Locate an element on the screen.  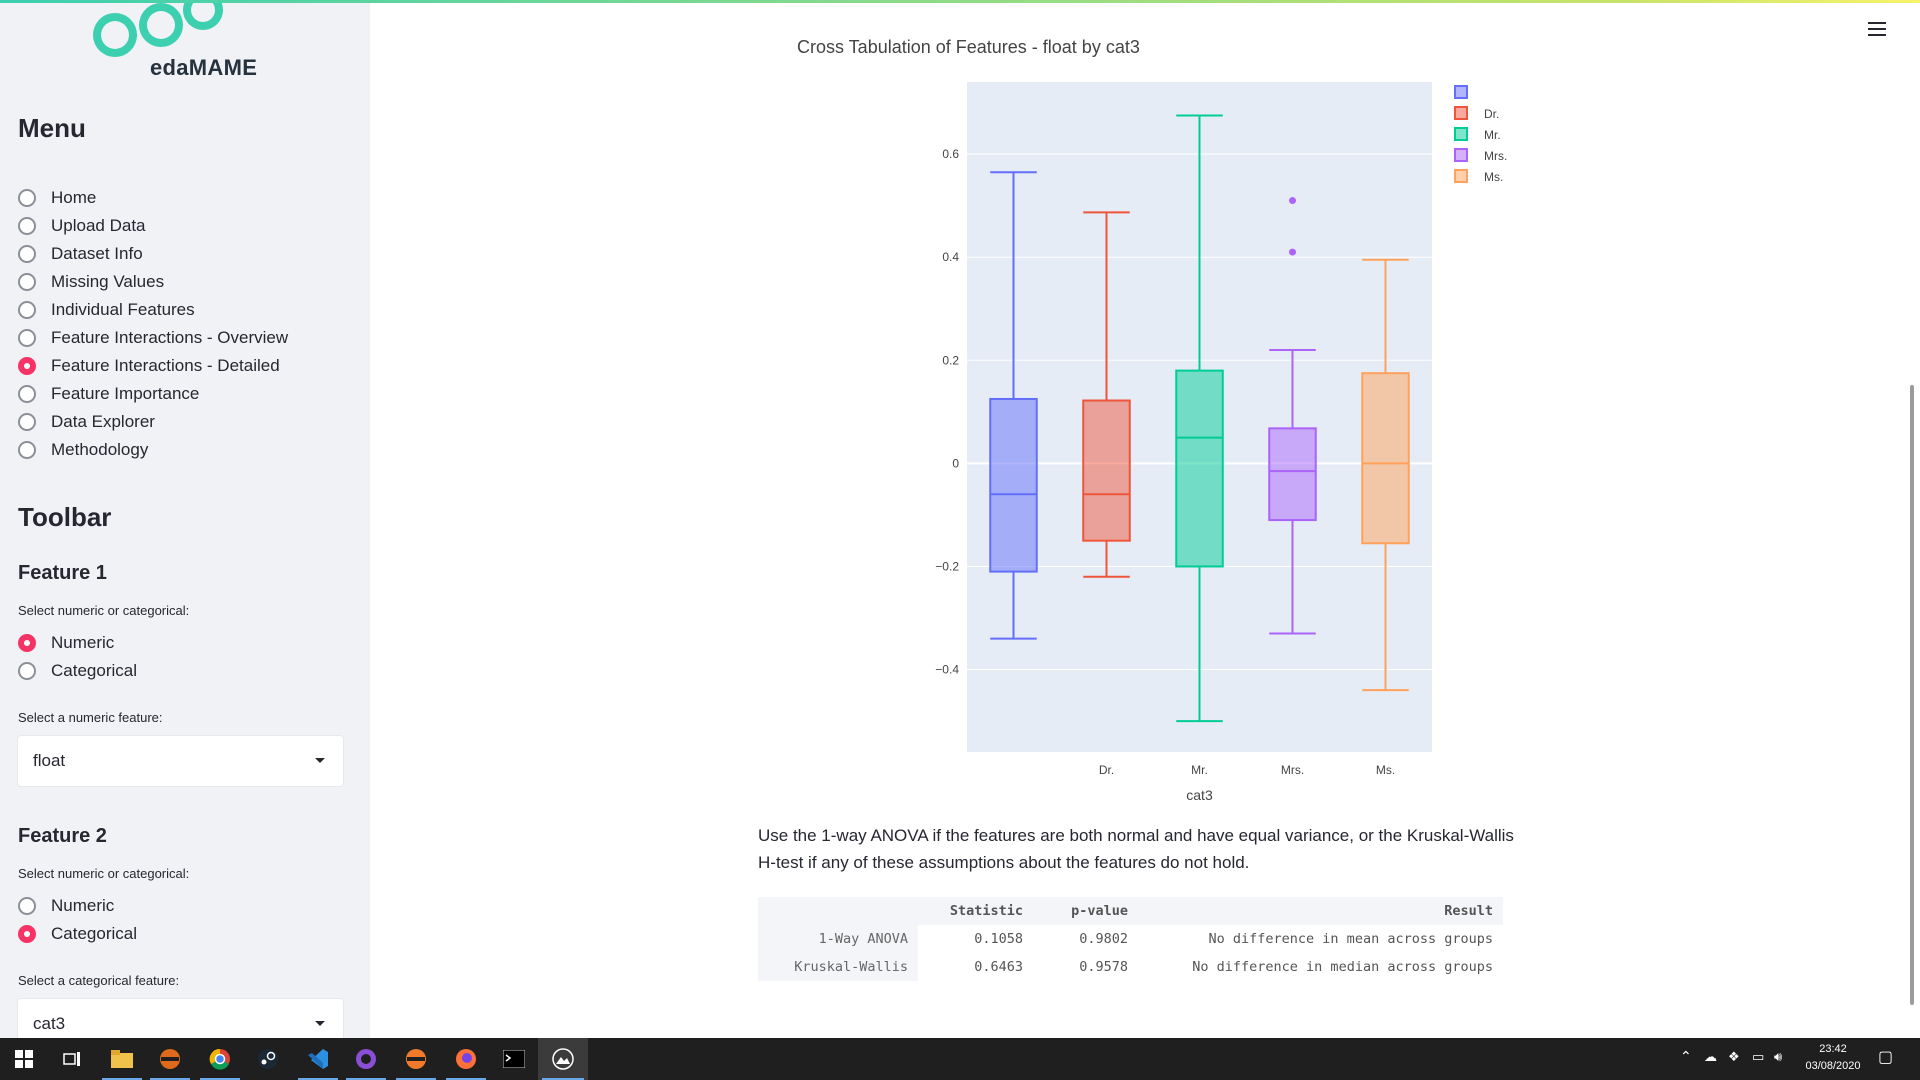
table-cell: 0.9578 is located at coordinates (1103, 967).